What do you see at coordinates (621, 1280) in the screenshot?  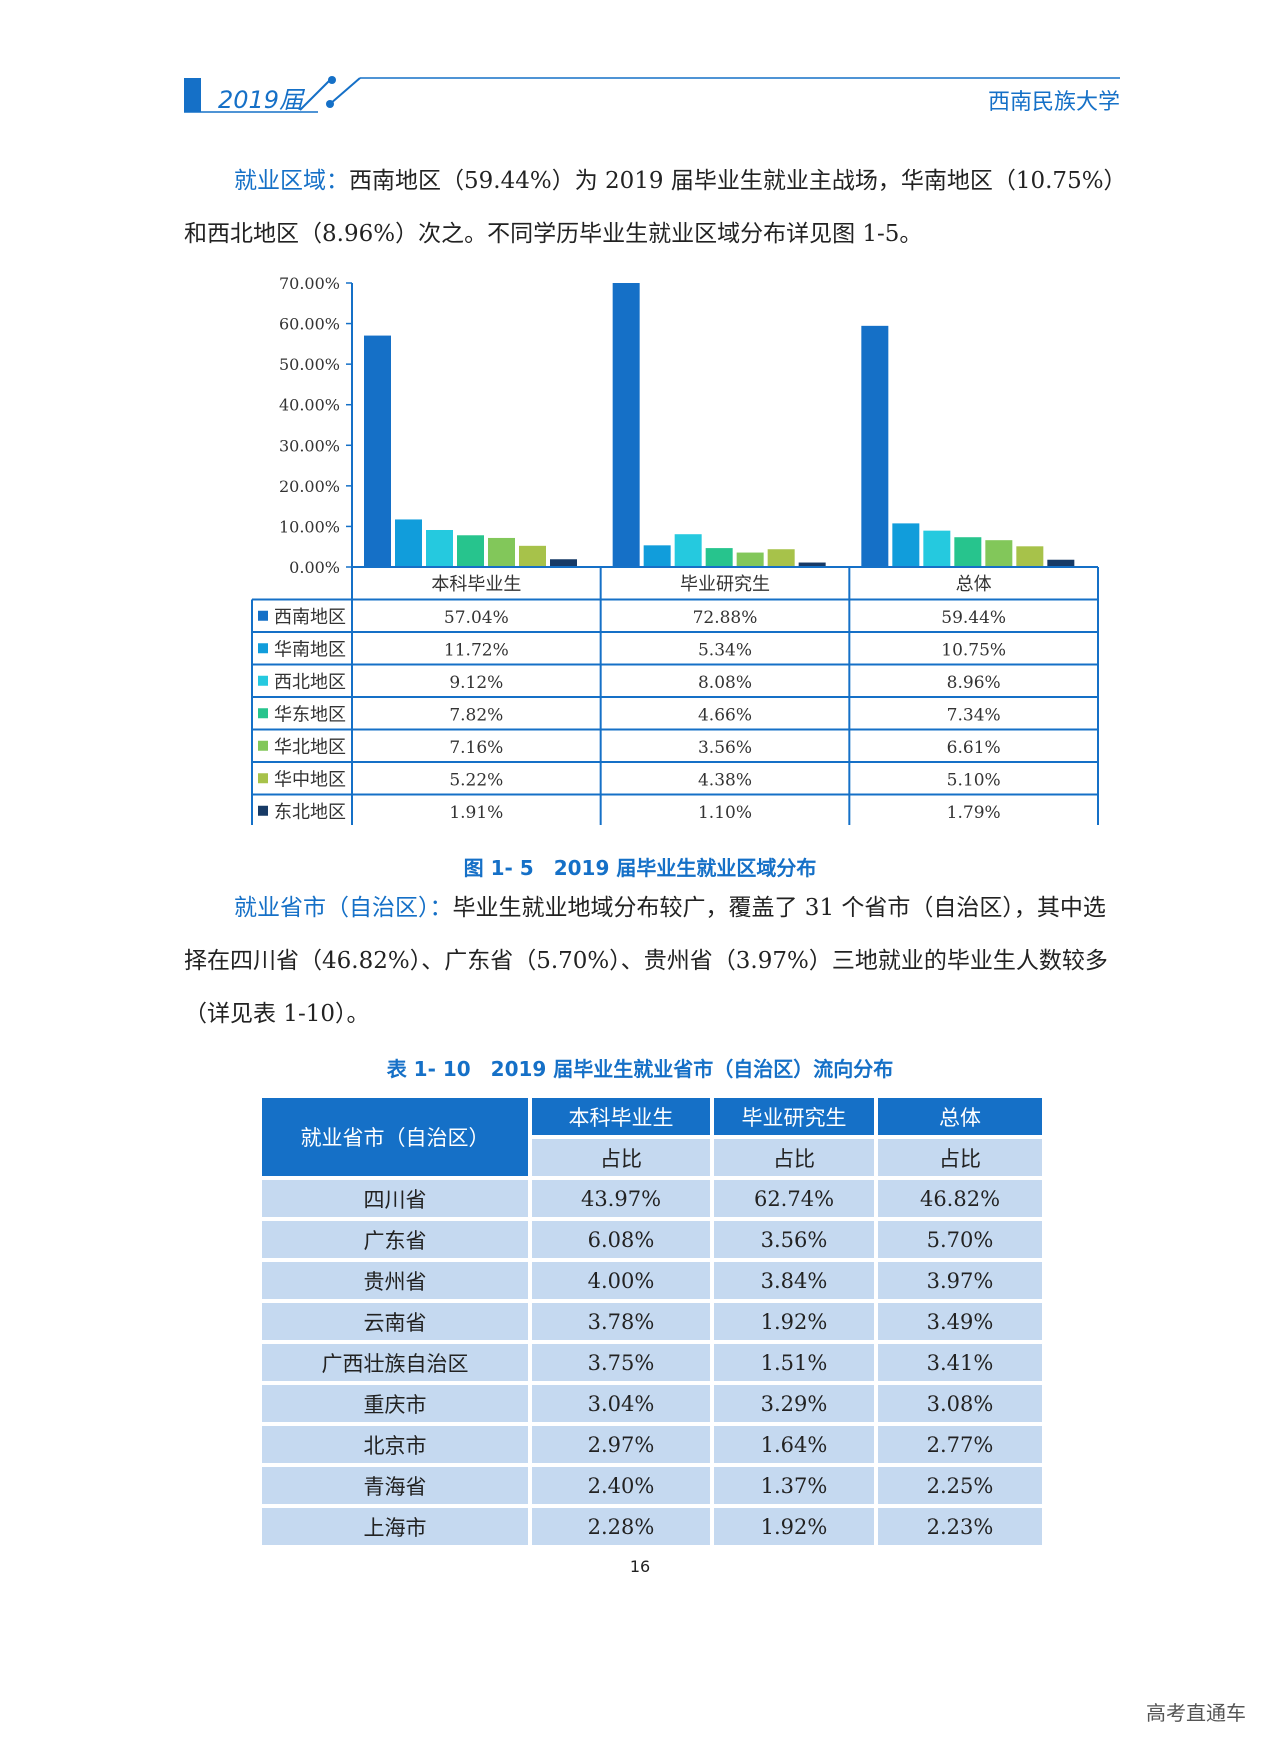 I see `table-cell: 4.00%` at bounding box center [621, 1280].